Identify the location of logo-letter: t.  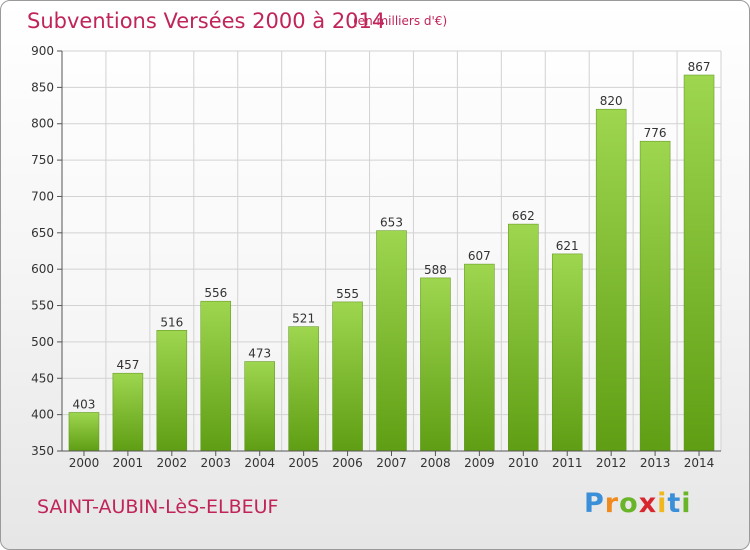
(674, 503).